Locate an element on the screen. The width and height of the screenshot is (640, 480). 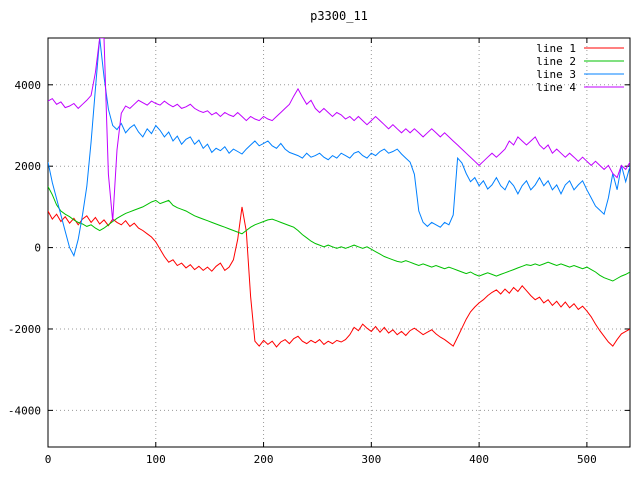
y-tick-label: 4000 is located at coordinates (28, 85).